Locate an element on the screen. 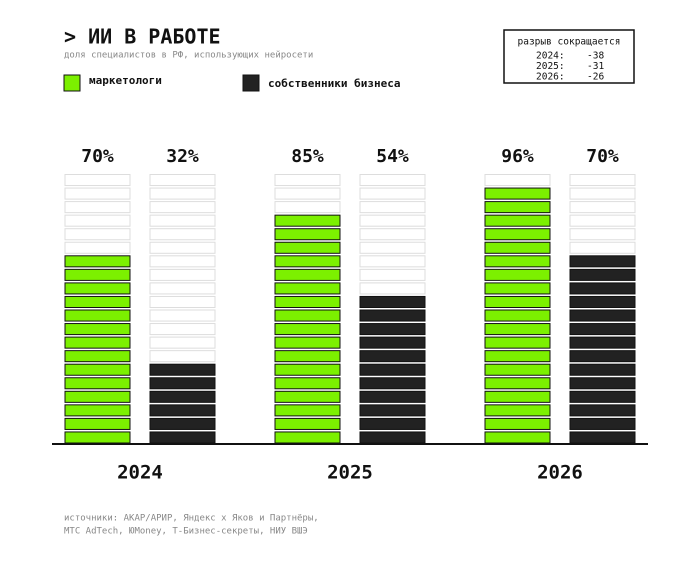 This screenshot has height=564, width=700. gap-value: -31 is located at coordinates (595, 66).